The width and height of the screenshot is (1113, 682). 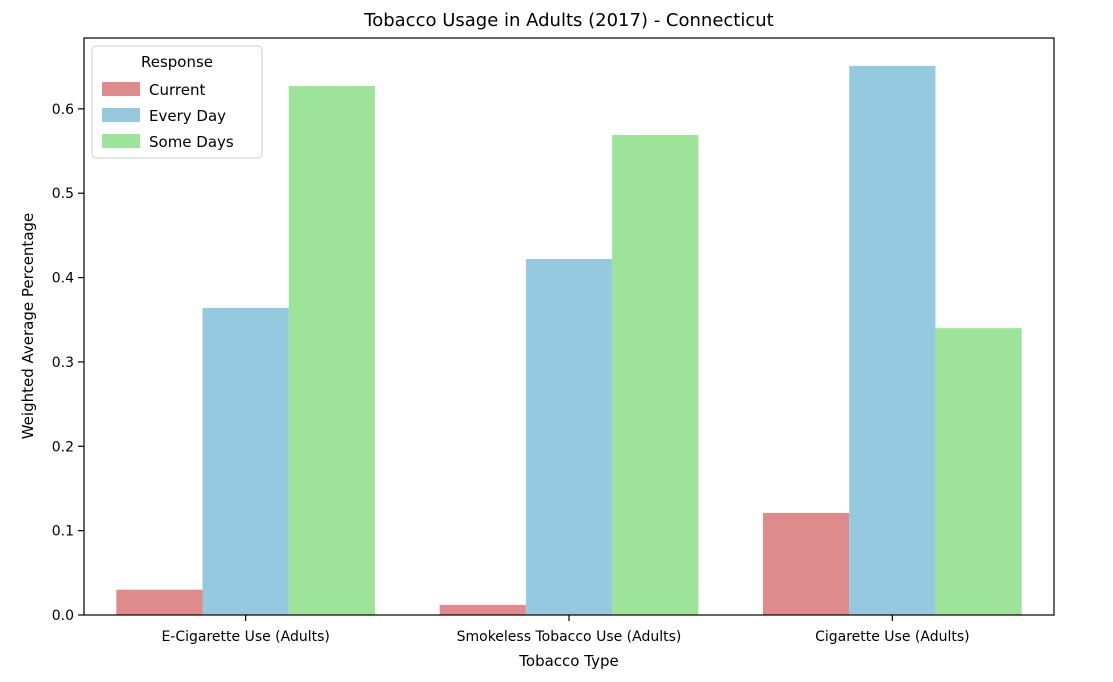 What do you see at coordinates (63, 279) in the screenshot?
I see `y-tick-label: 0.4` at bounding box center [63, 279].